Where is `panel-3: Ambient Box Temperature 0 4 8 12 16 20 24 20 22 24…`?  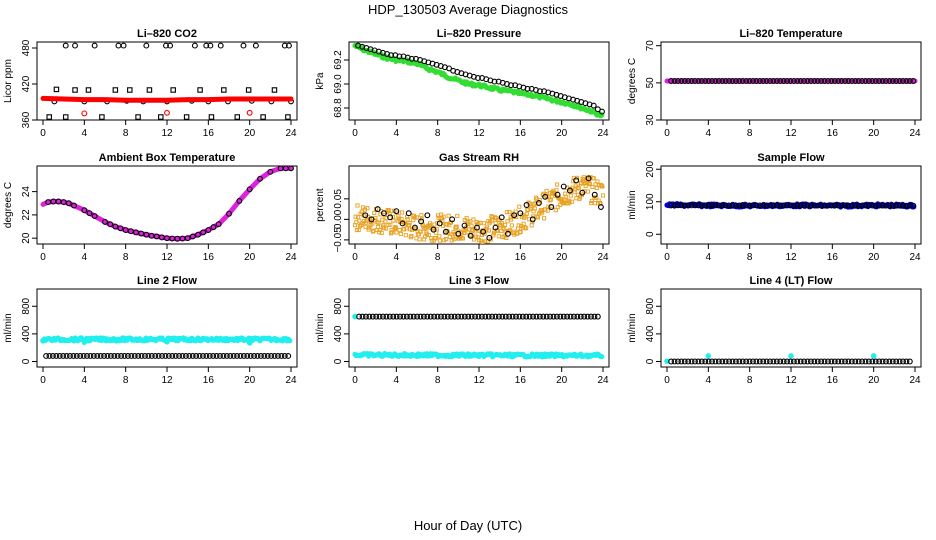
panel-3: Ambient Box Temperature 0 4 8 12 16 20 24 20 22 24… is located at coordinates (150, 207).